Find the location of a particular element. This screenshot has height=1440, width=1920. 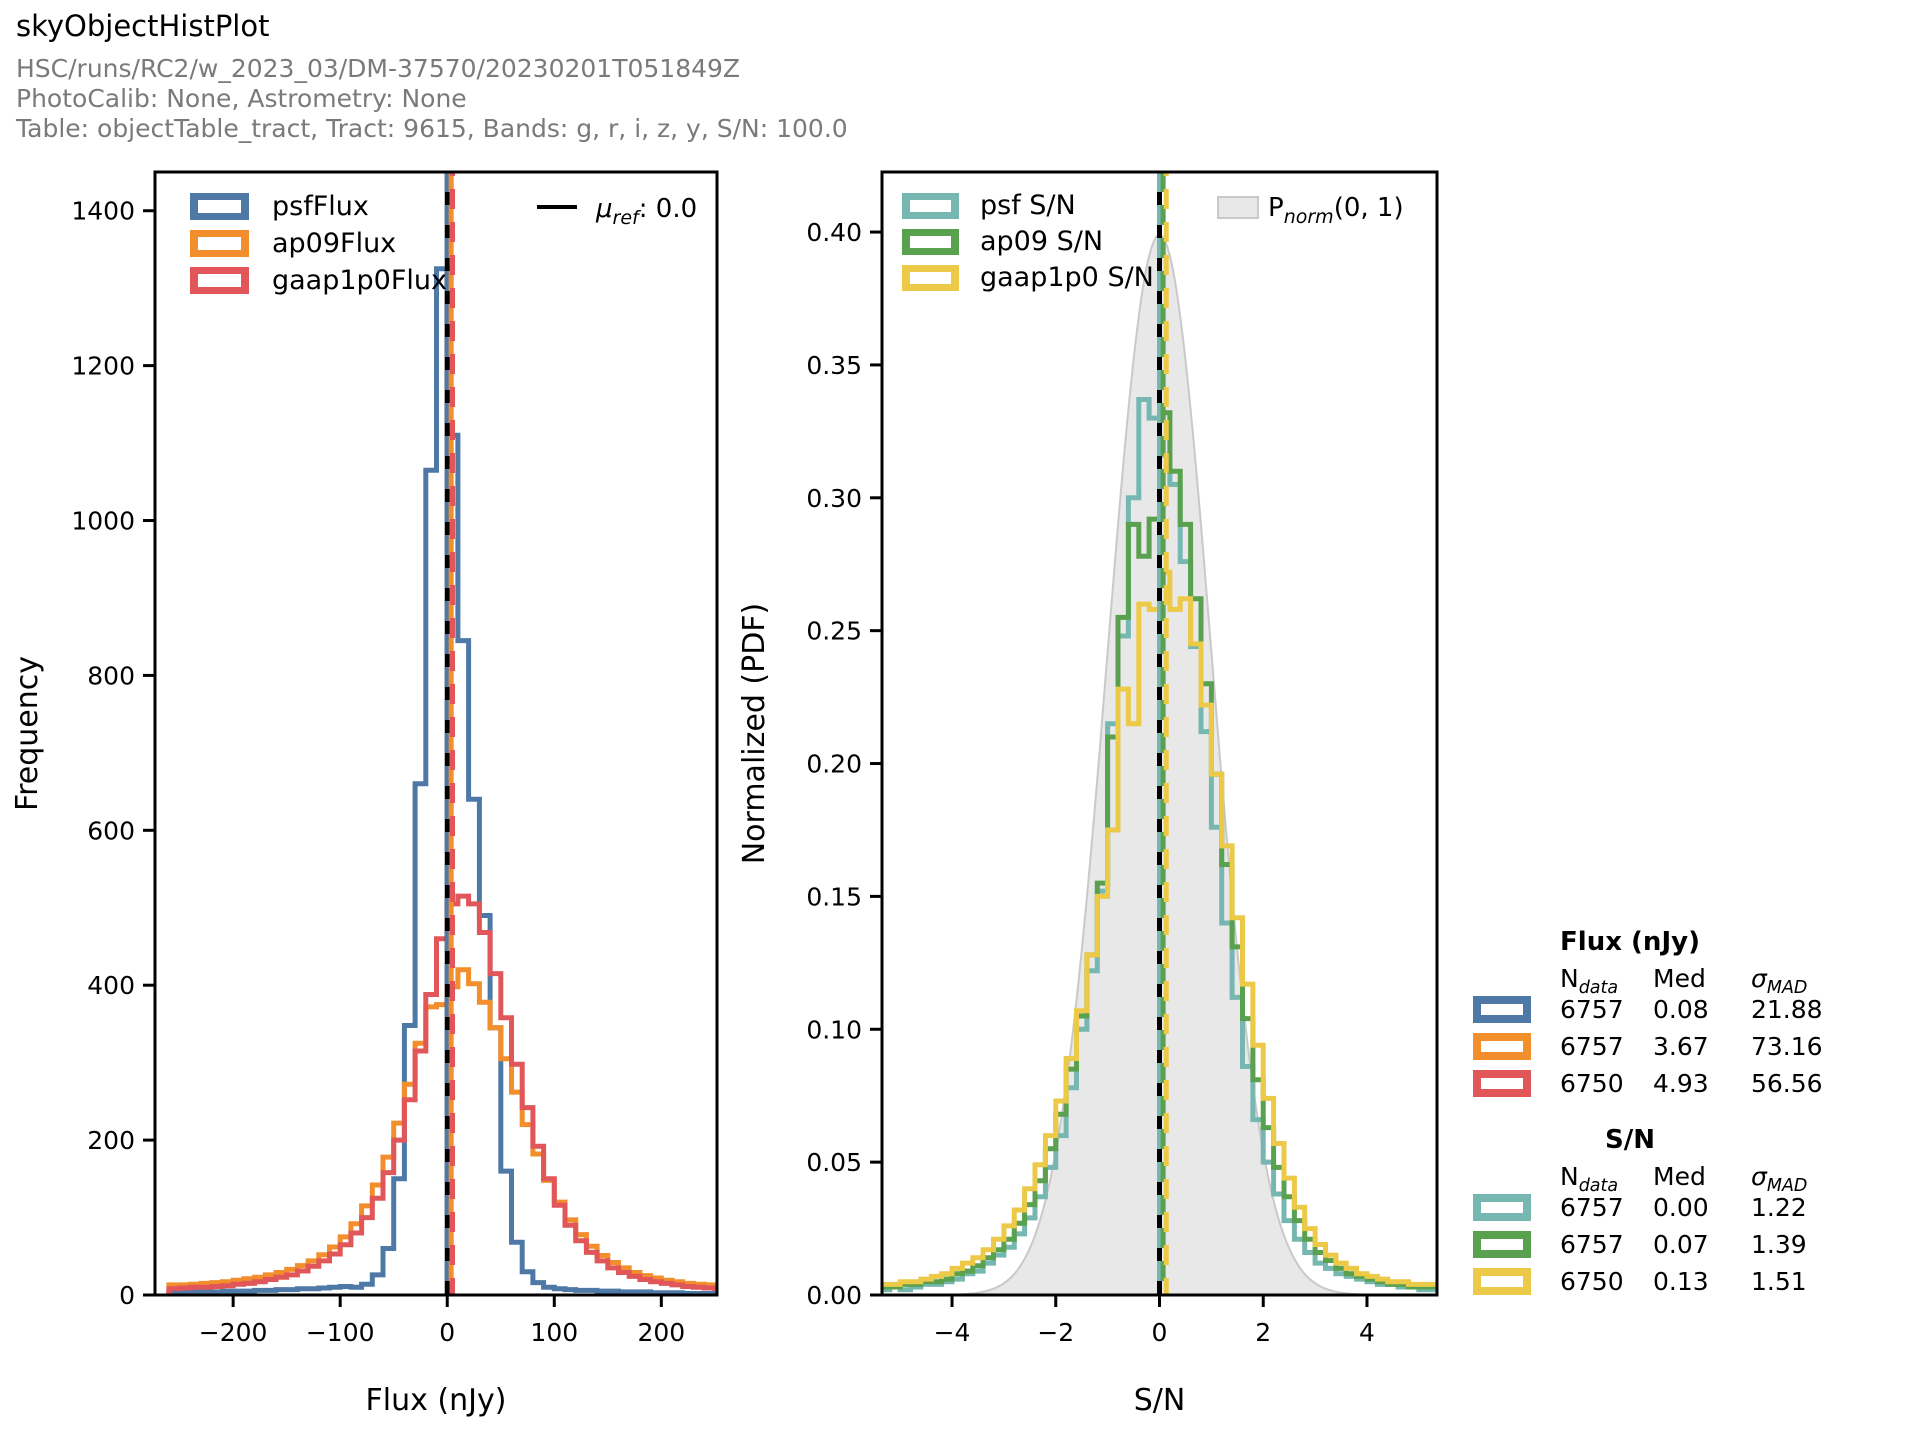

figure-title: skyObjectHistPlot is located at coordinates (143, 26).